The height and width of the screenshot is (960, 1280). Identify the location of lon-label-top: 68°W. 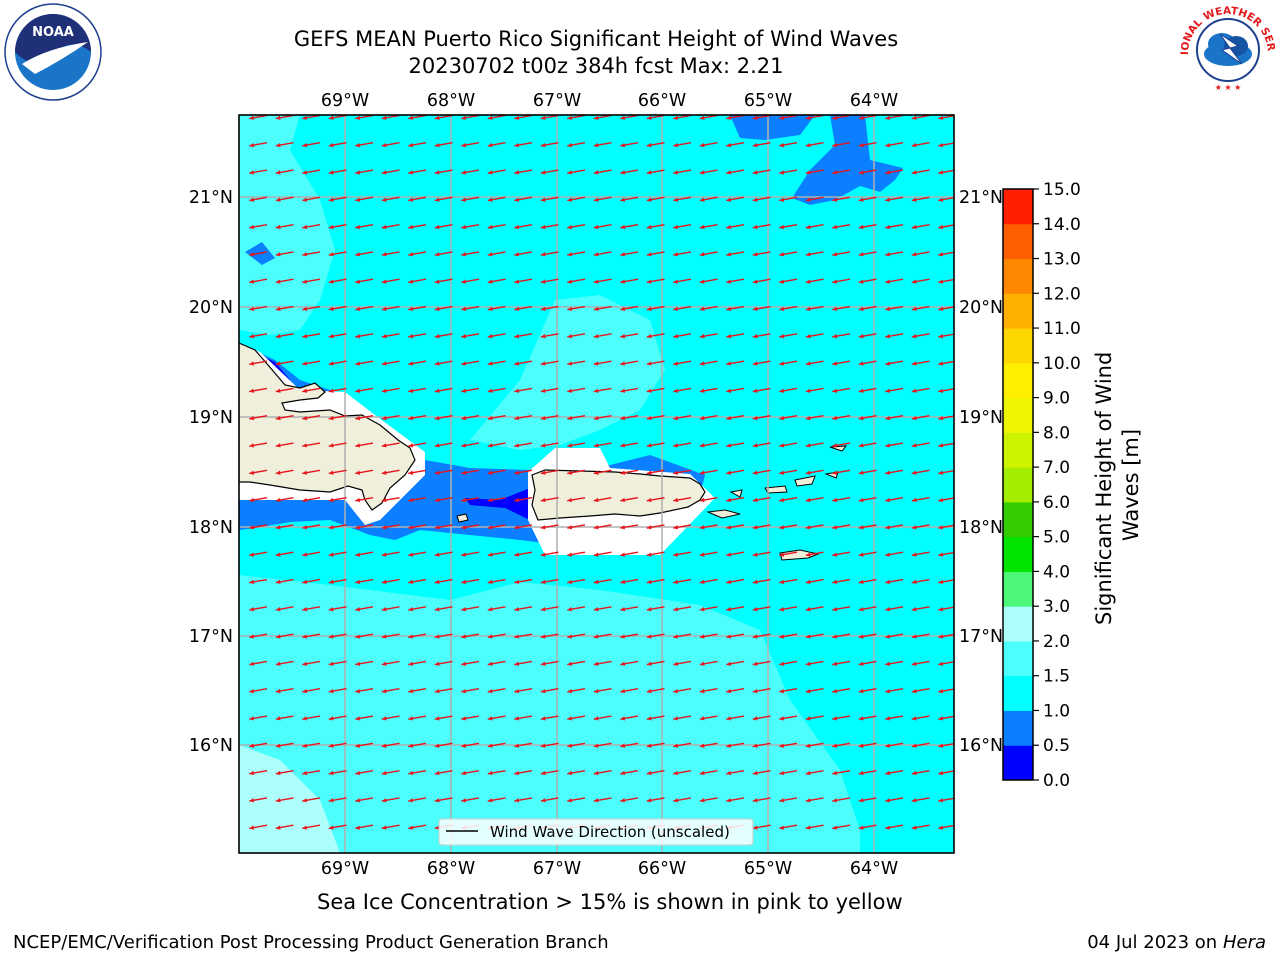
(451, 101).